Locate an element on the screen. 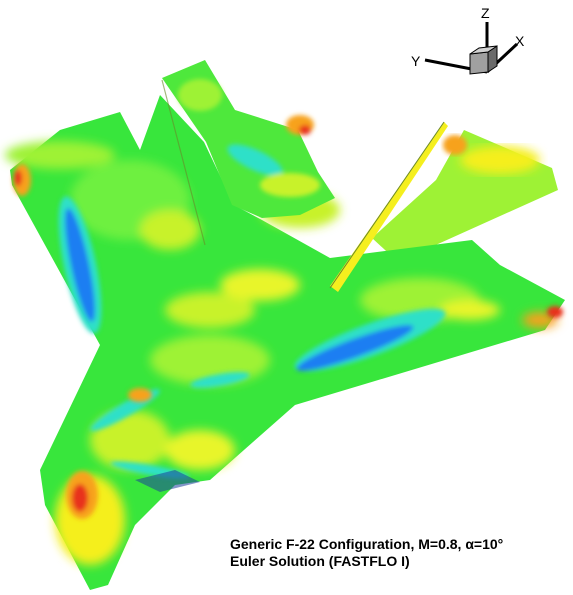  caption-title: Generic F-22 Configuration, M=0.8, α=10° is located at coordinates (367, 544).